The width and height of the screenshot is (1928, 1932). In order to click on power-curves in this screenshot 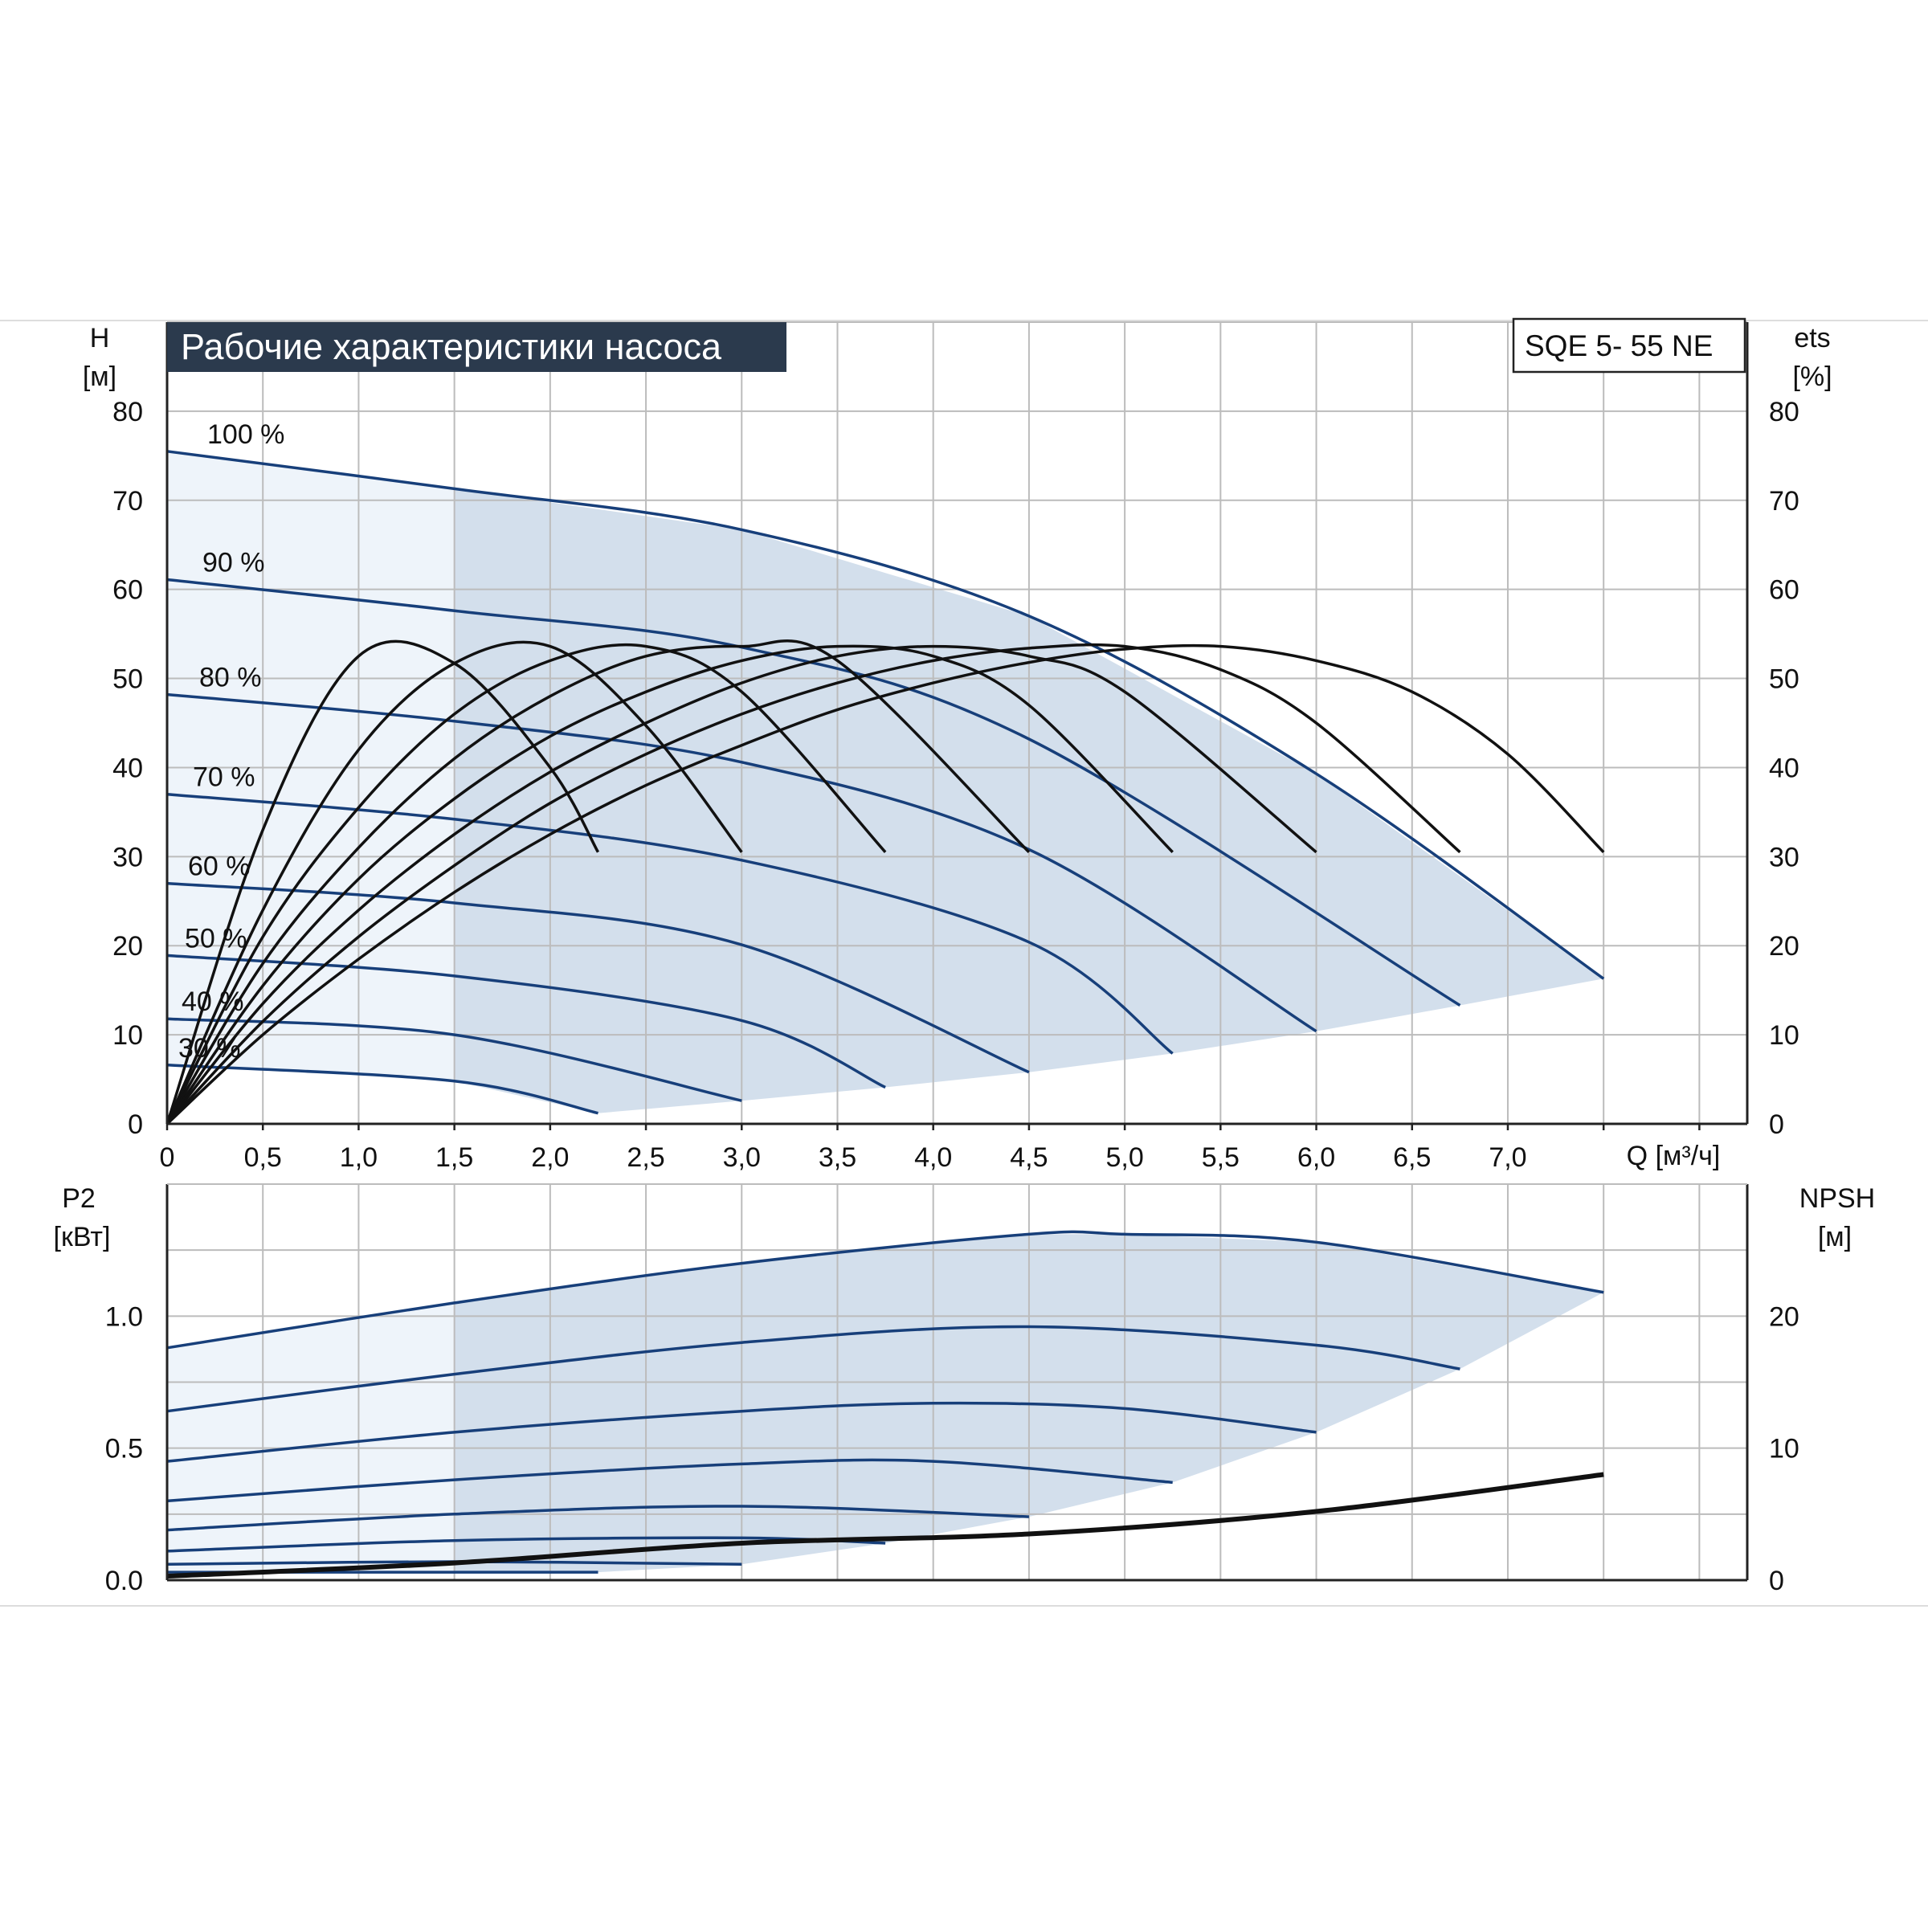, I will do `click(885, 1402)`.